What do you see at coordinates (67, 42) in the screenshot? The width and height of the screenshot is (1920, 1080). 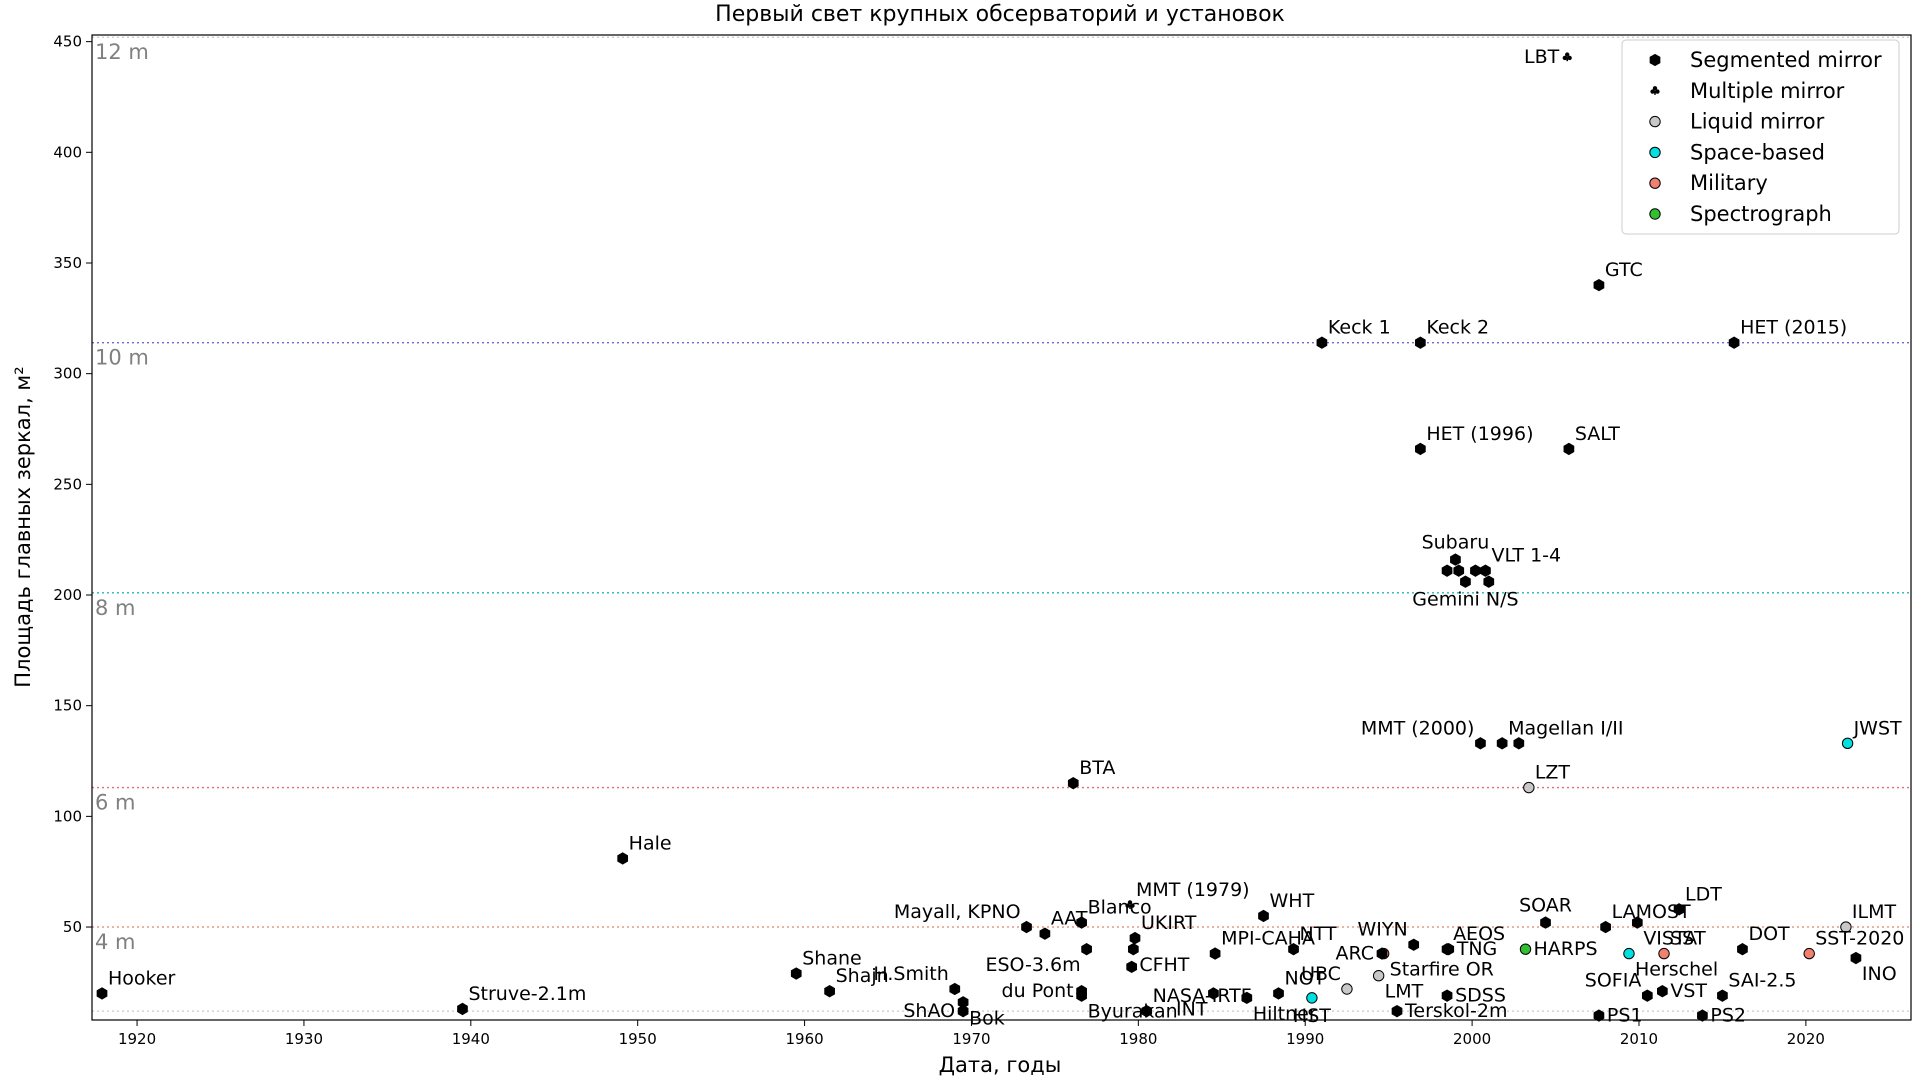 I see `y-tick-label: 450` at bounding box center [67, 42].